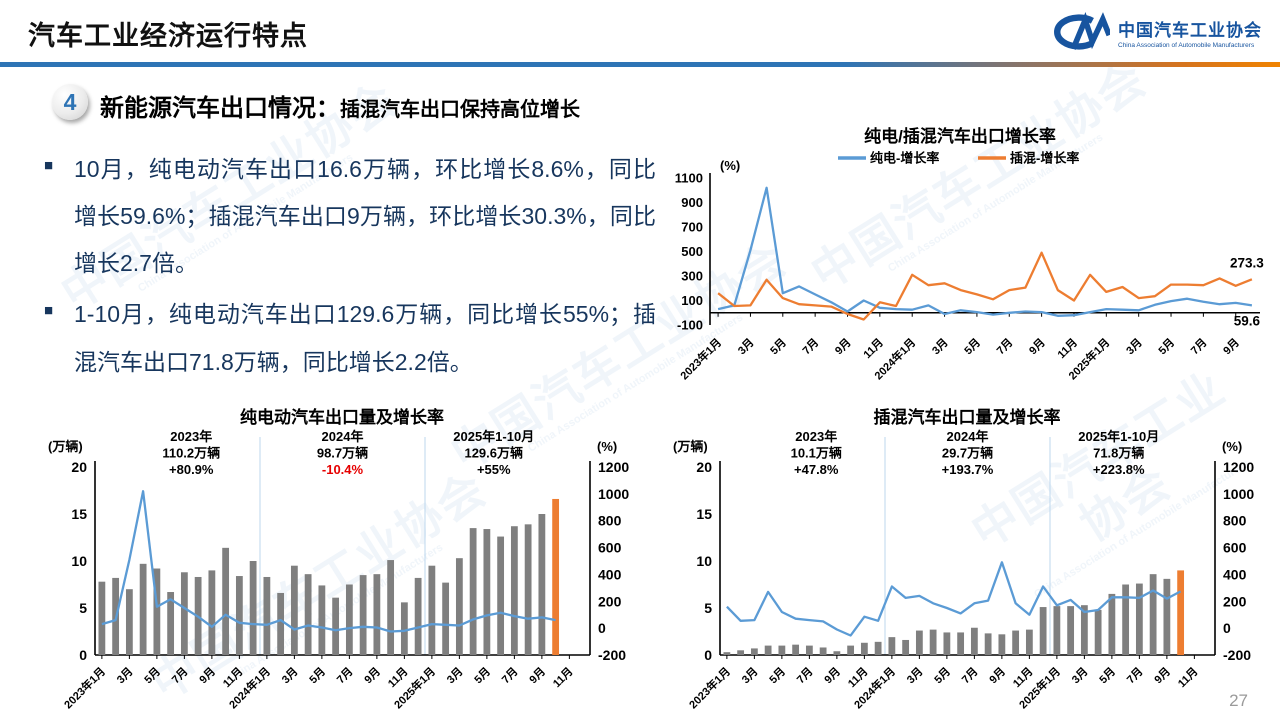  What do you see at coordinates (602, 628) in the screenshot?
I see `right-tick-label: 0` at bounding box center [602, 628].